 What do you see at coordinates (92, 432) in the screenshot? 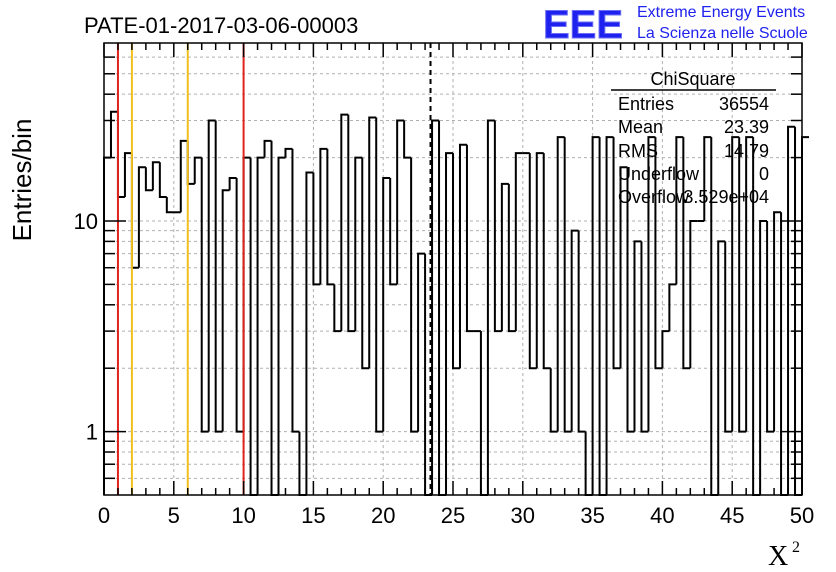
I see `y-tick-label-0: 1` at bounding box center [92, 432].